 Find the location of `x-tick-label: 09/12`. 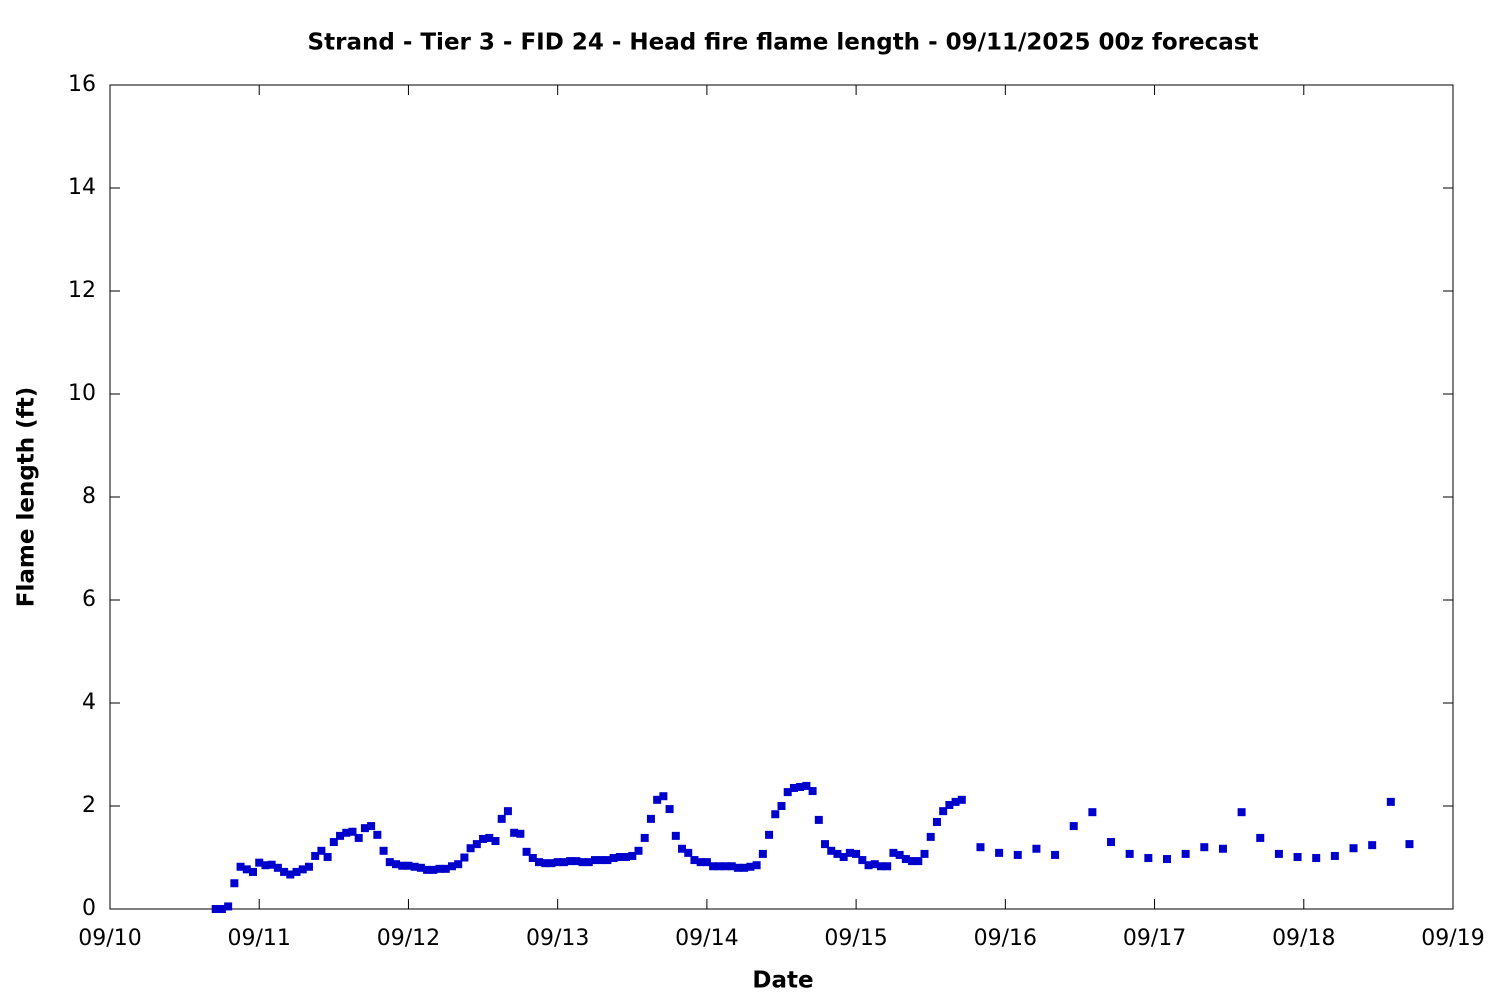

x-tick-label: 09/12 is located at coordinates (408, 938).